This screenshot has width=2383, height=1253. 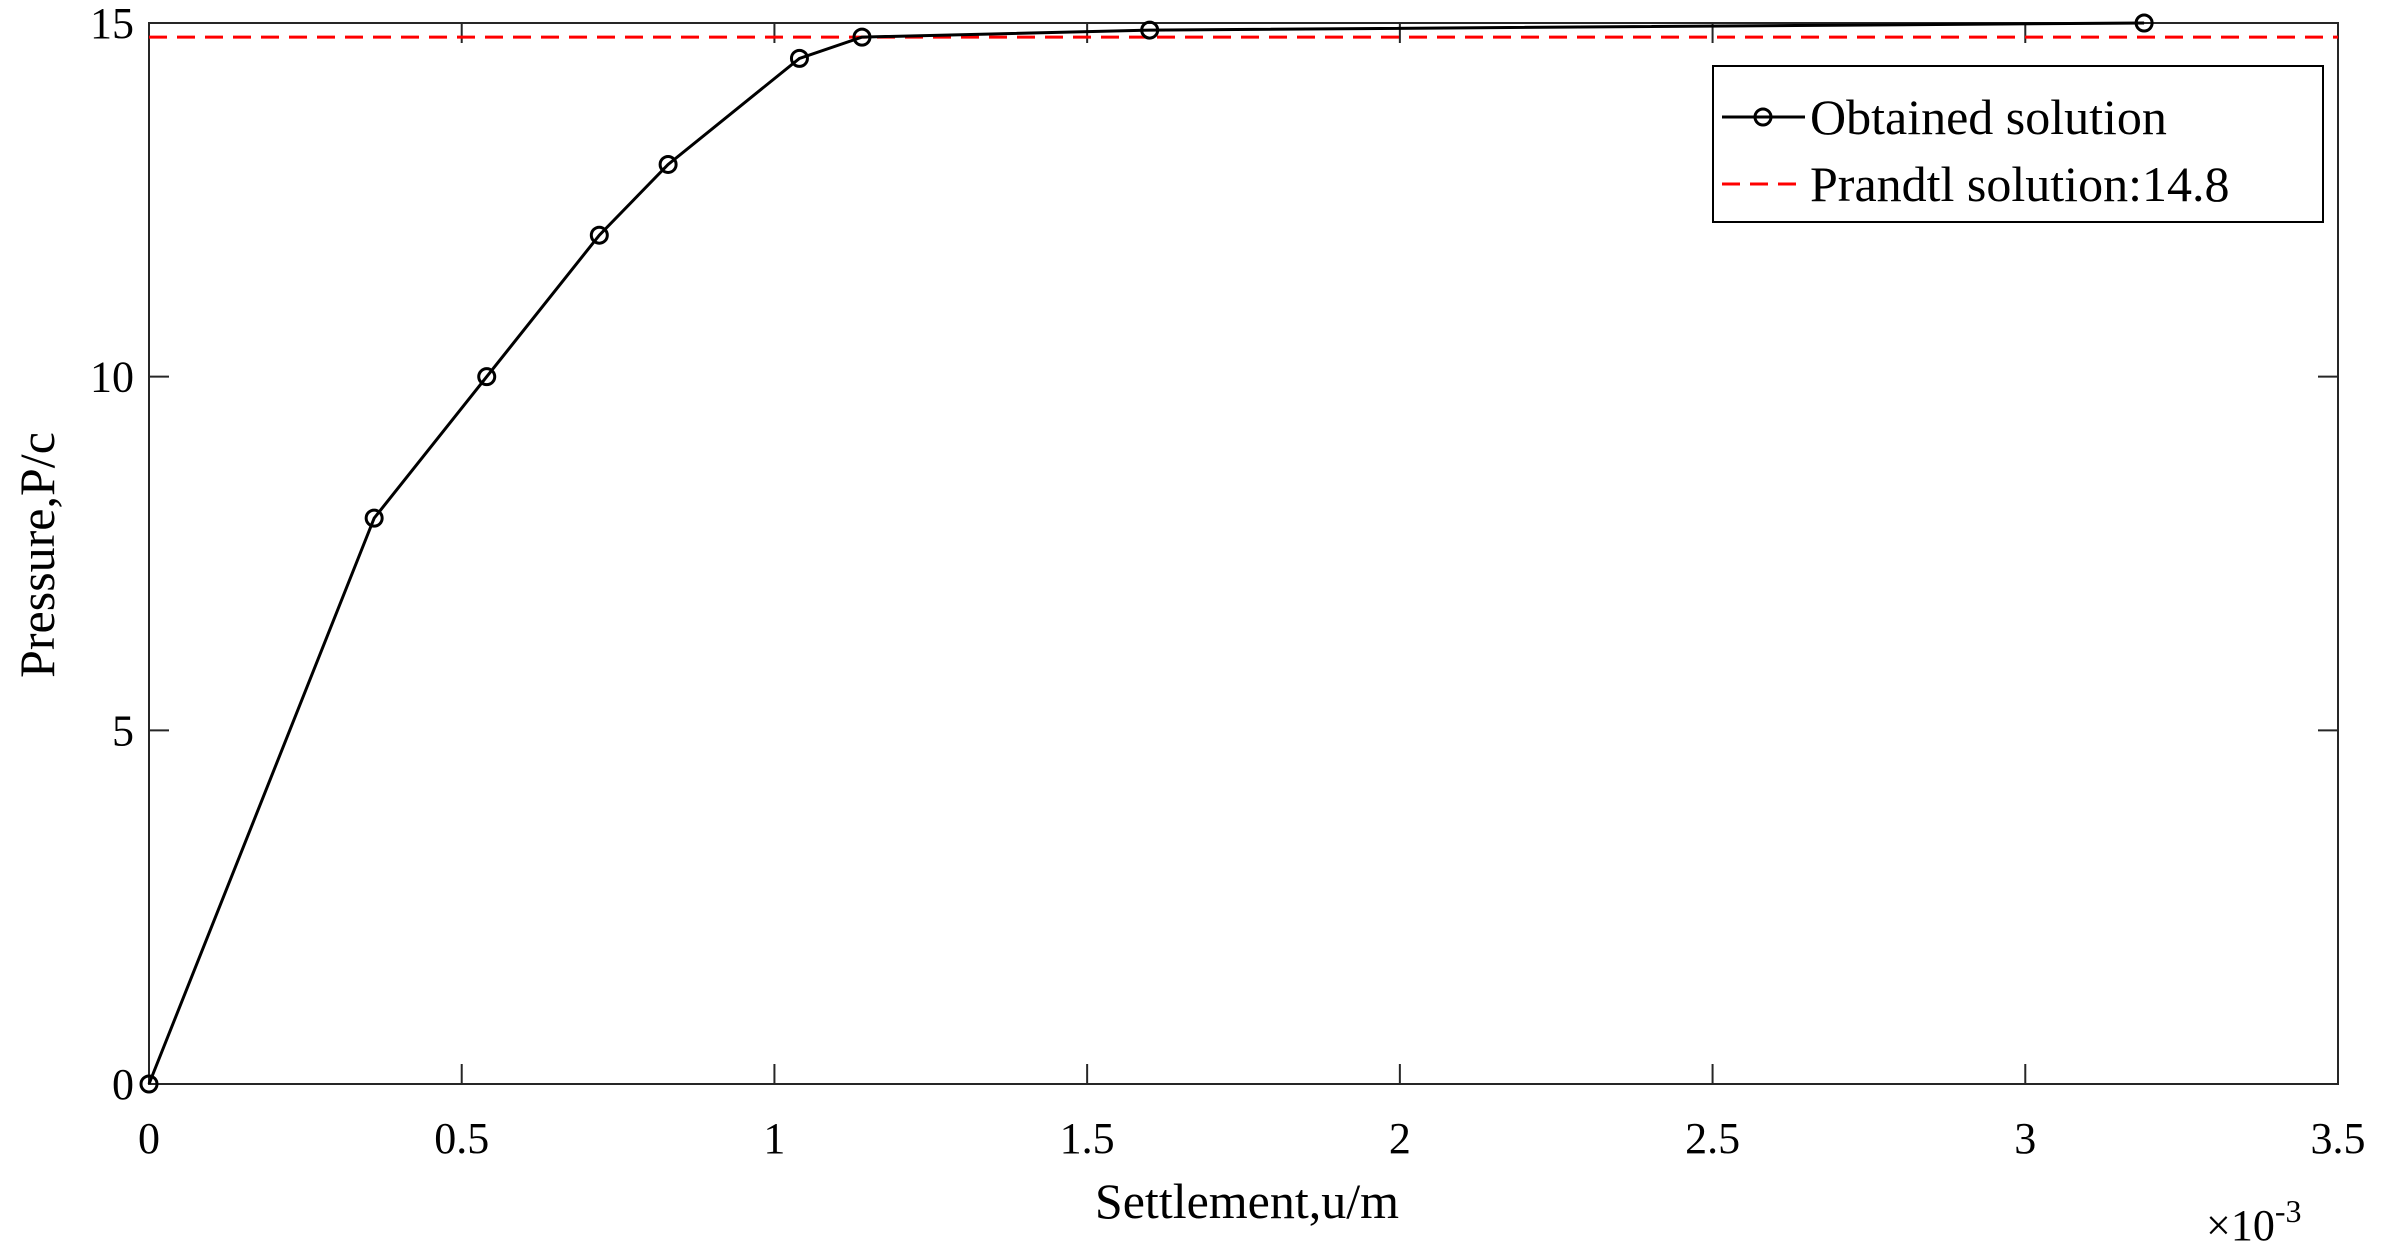 I want to click on x-tick-label: 3, so click(x=2025, y=1138).